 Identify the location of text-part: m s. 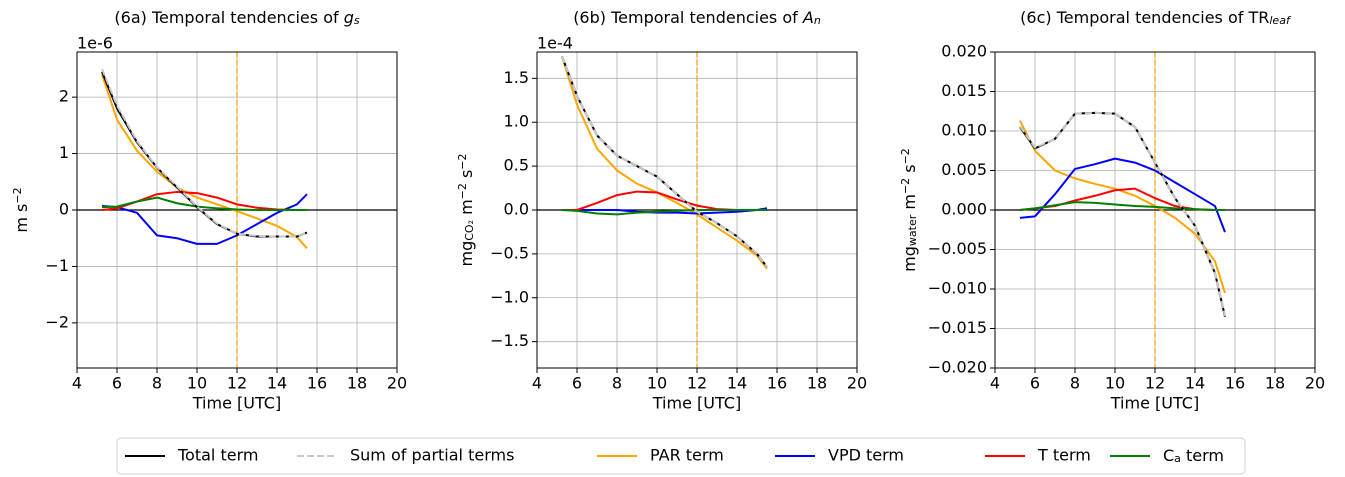
(21, 218).